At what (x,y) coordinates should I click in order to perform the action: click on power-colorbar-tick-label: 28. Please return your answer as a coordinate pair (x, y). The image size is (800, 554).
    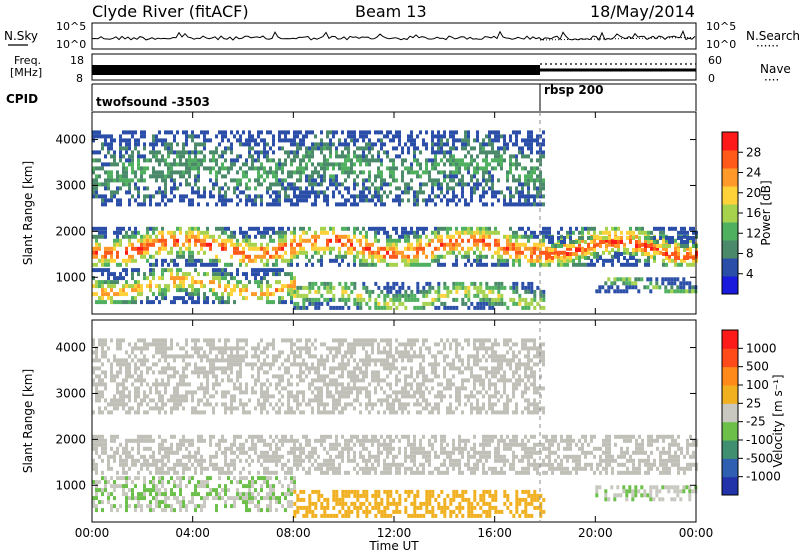
    Looking at the image, I should click on (753, 152).